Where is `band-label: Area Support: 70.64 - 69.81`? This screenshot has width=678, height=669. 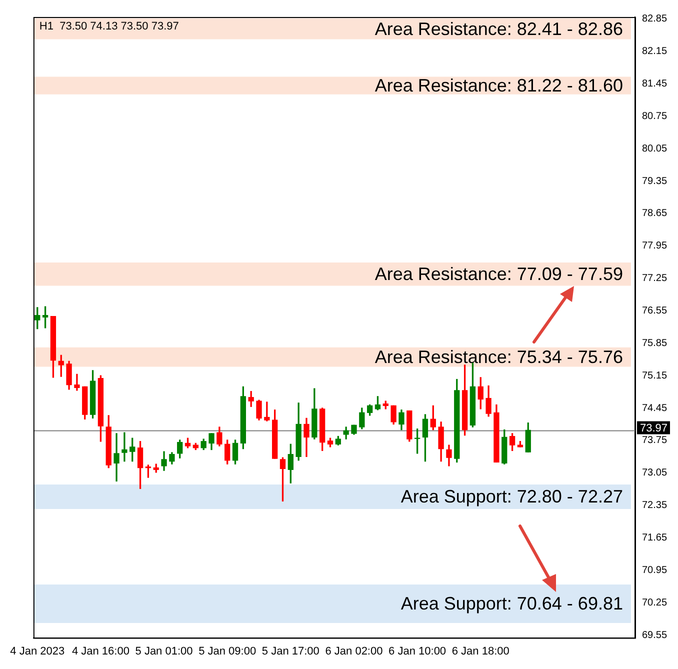
band-label: Area Support: 70.64 - 69.81 is located at coordinates (511, 604).